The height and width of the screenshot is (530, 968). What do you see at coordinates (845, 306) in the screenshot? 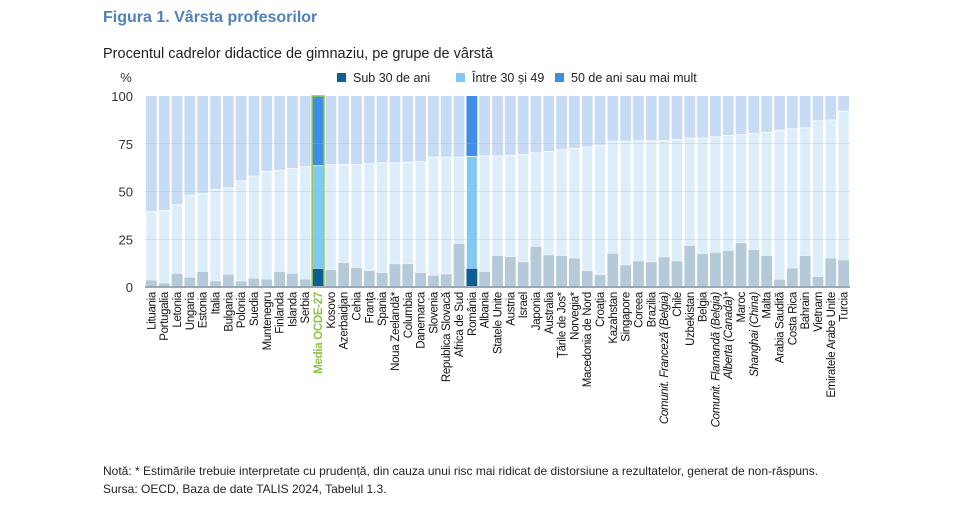
I see `x-tick-label: Turcia` at bounding box center [845, 306].